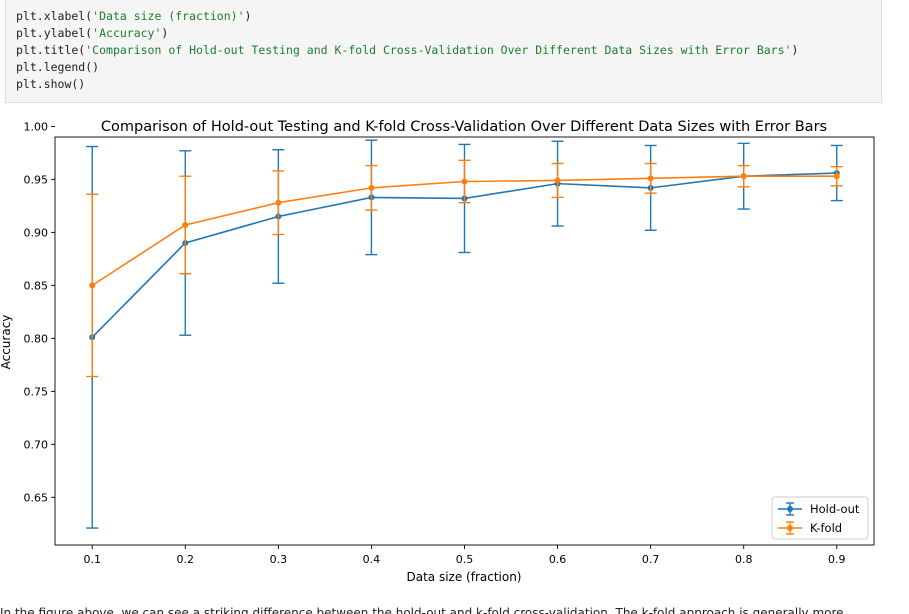 The width and height of the screenshot is (909, 614). I want to click on y-tick-label: 0.65, so click(36, 497).